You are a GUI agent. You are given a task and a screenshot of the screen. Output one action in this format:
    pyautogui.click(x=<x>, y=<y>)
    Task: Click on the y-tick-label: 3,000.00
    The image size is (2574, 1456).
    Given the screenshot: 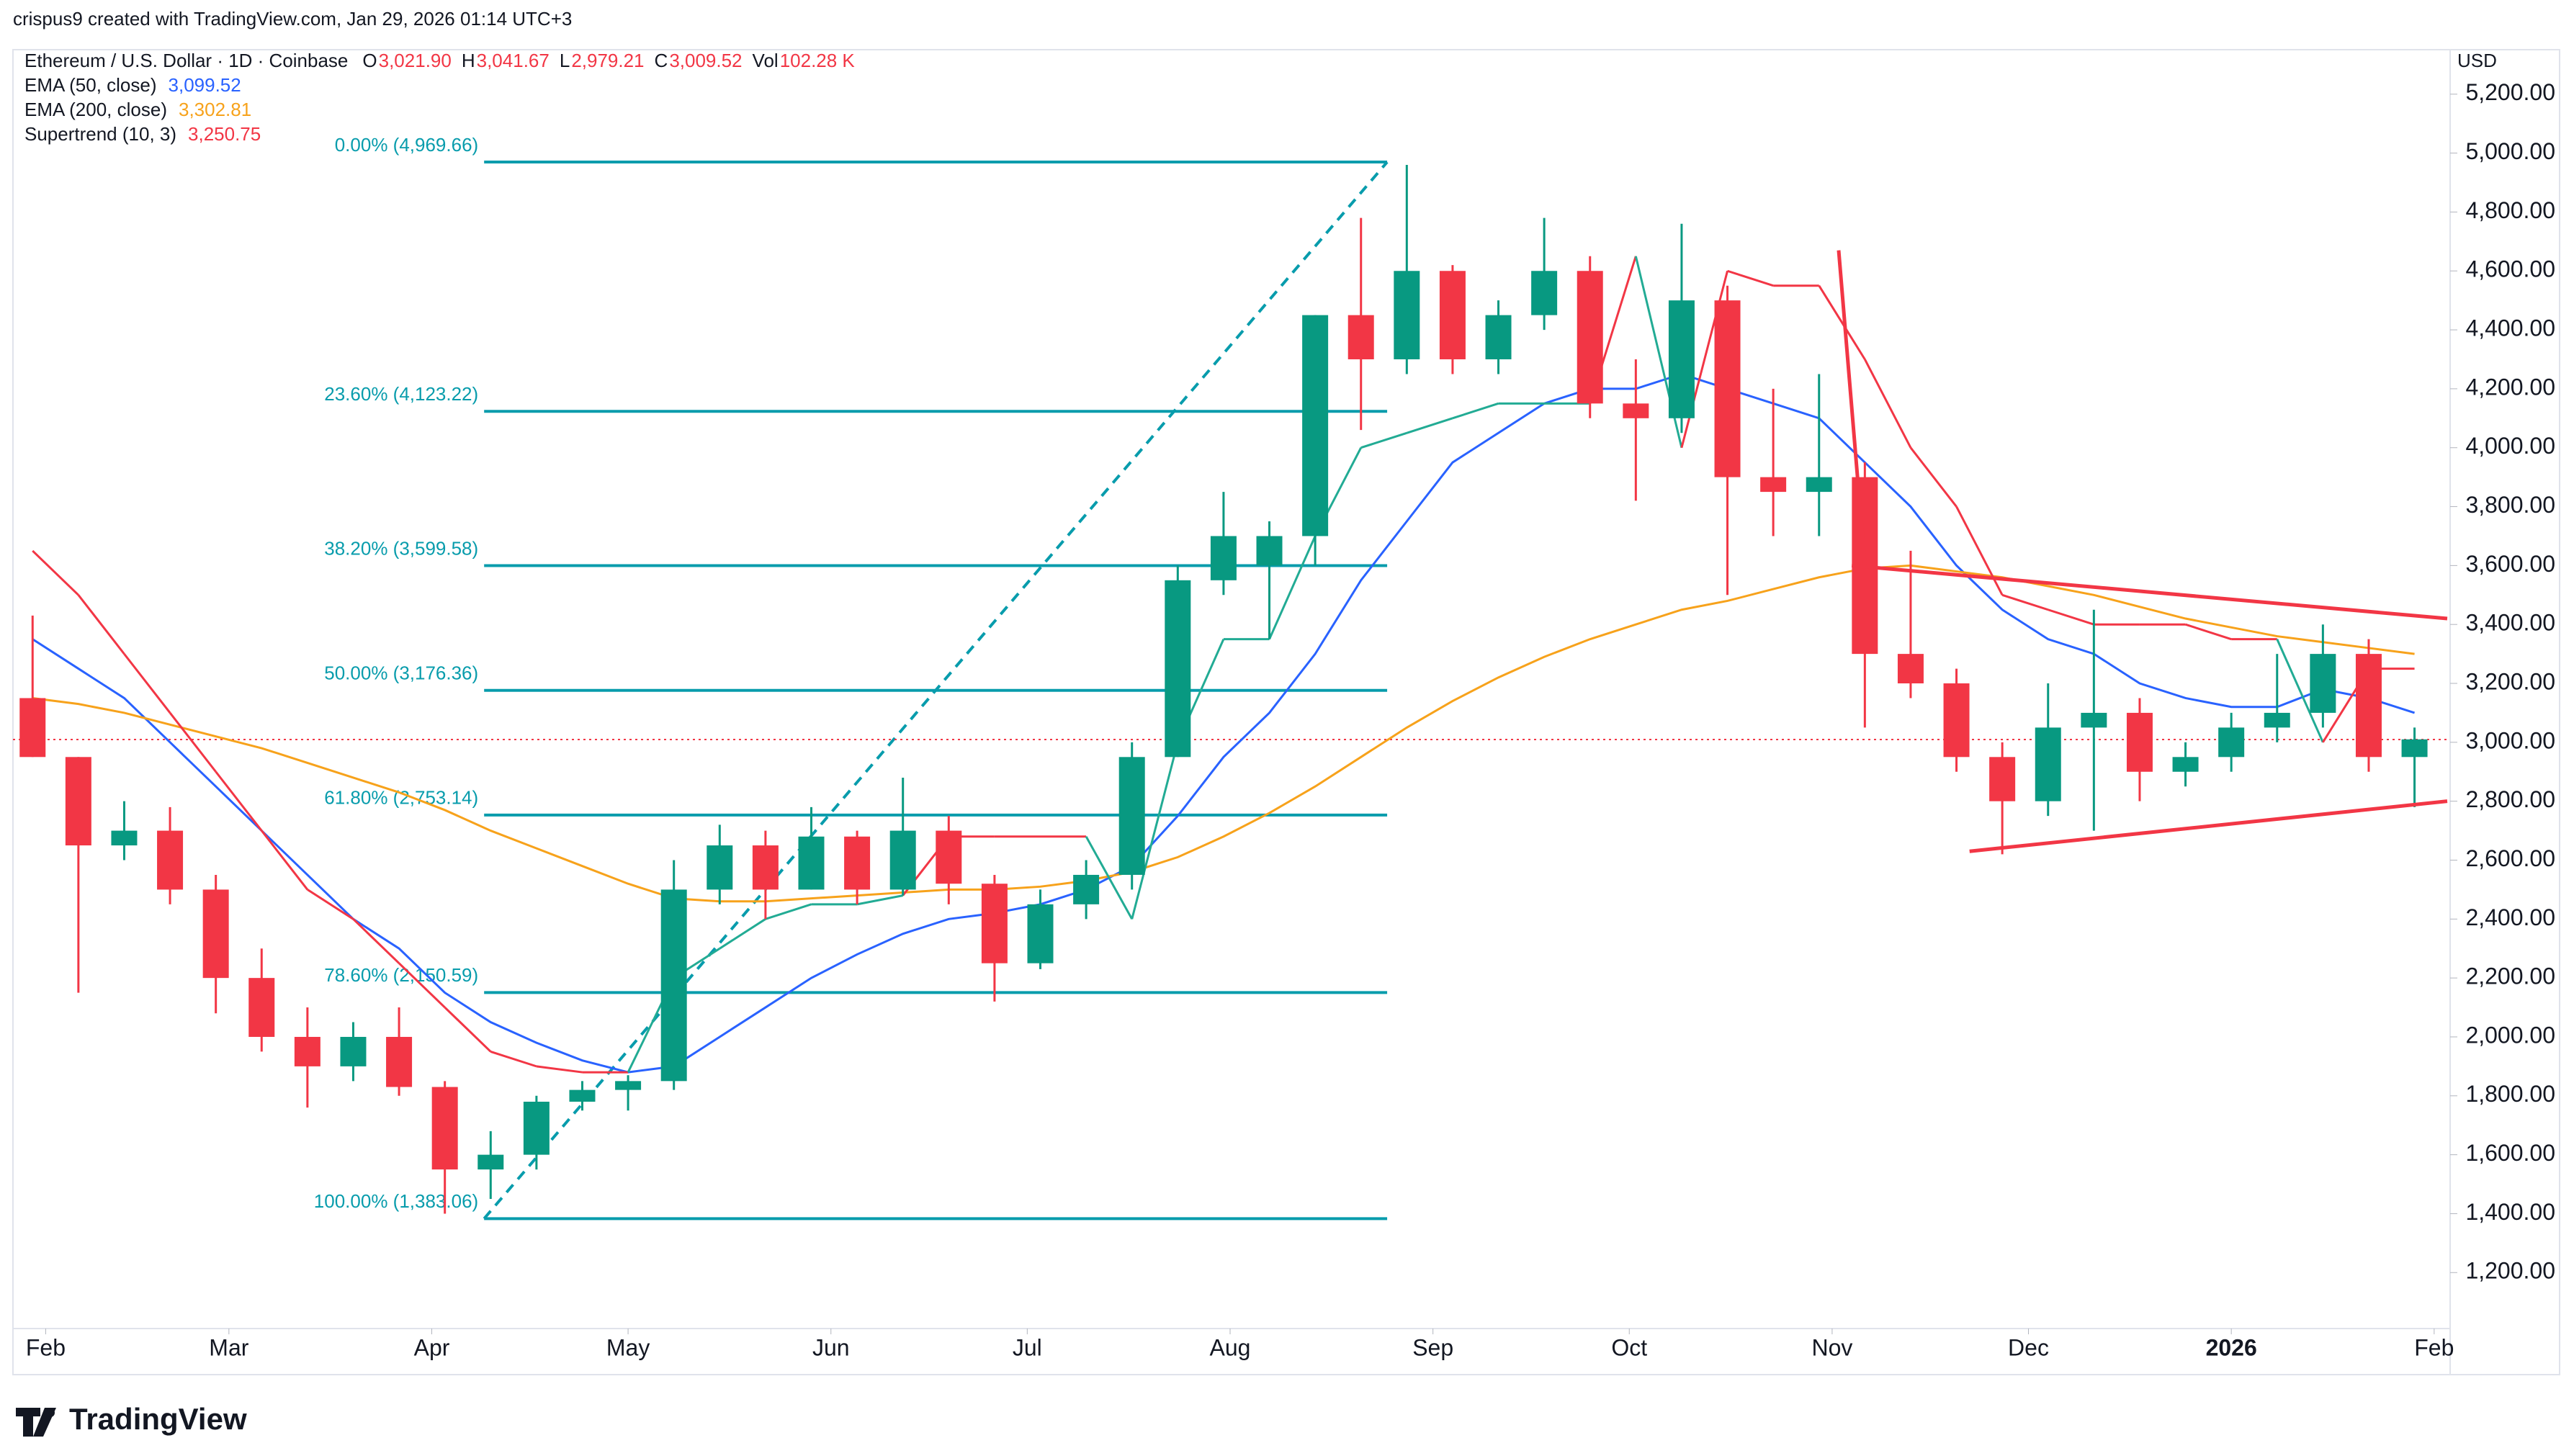 What is the action you would take?
    pyautogui.click(x=2510, y=740)
    